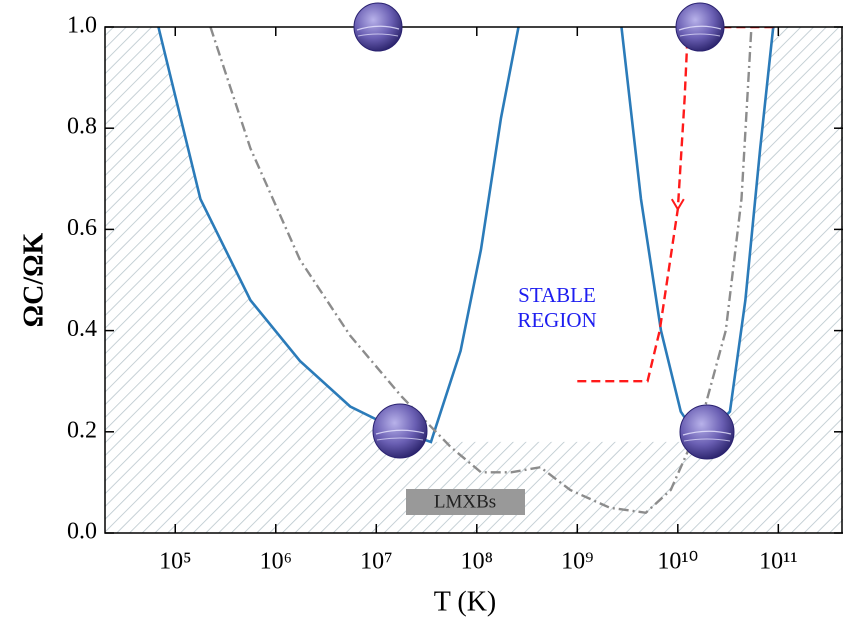 The width and height of the screenshot is (843, 626). Describe the element at coordinates (477, 562) in the screenshot. I see `x-tick-label: 10⁸` at that location.